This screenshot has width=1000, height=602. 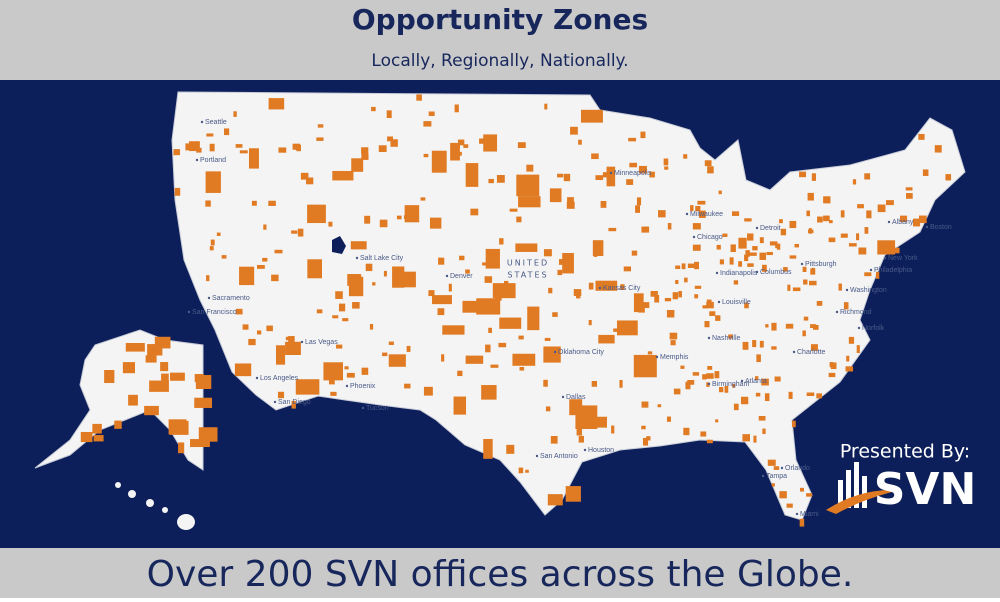 I want to click on great-salt-lake, so click(x=339, y=245).